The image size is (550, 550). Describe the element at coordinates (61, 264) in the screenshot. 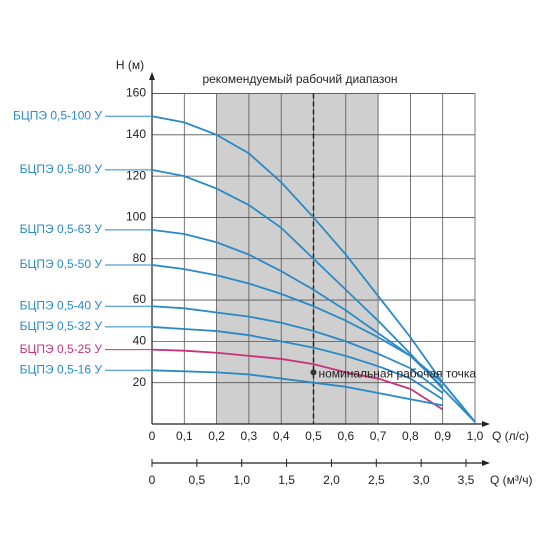

I see `series-label: БЦПЭ 0,5-50 У` at that location.